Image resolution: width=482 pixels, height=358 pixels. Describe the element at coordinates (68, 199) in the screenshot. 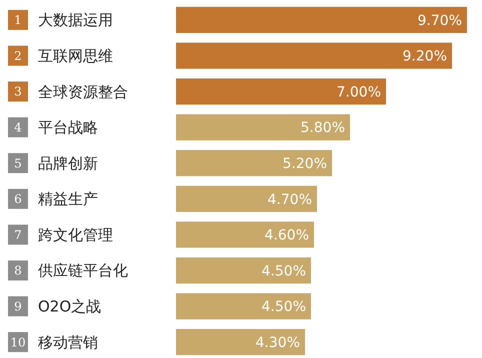

I see `y-tick-label: 精益生产` at that location.